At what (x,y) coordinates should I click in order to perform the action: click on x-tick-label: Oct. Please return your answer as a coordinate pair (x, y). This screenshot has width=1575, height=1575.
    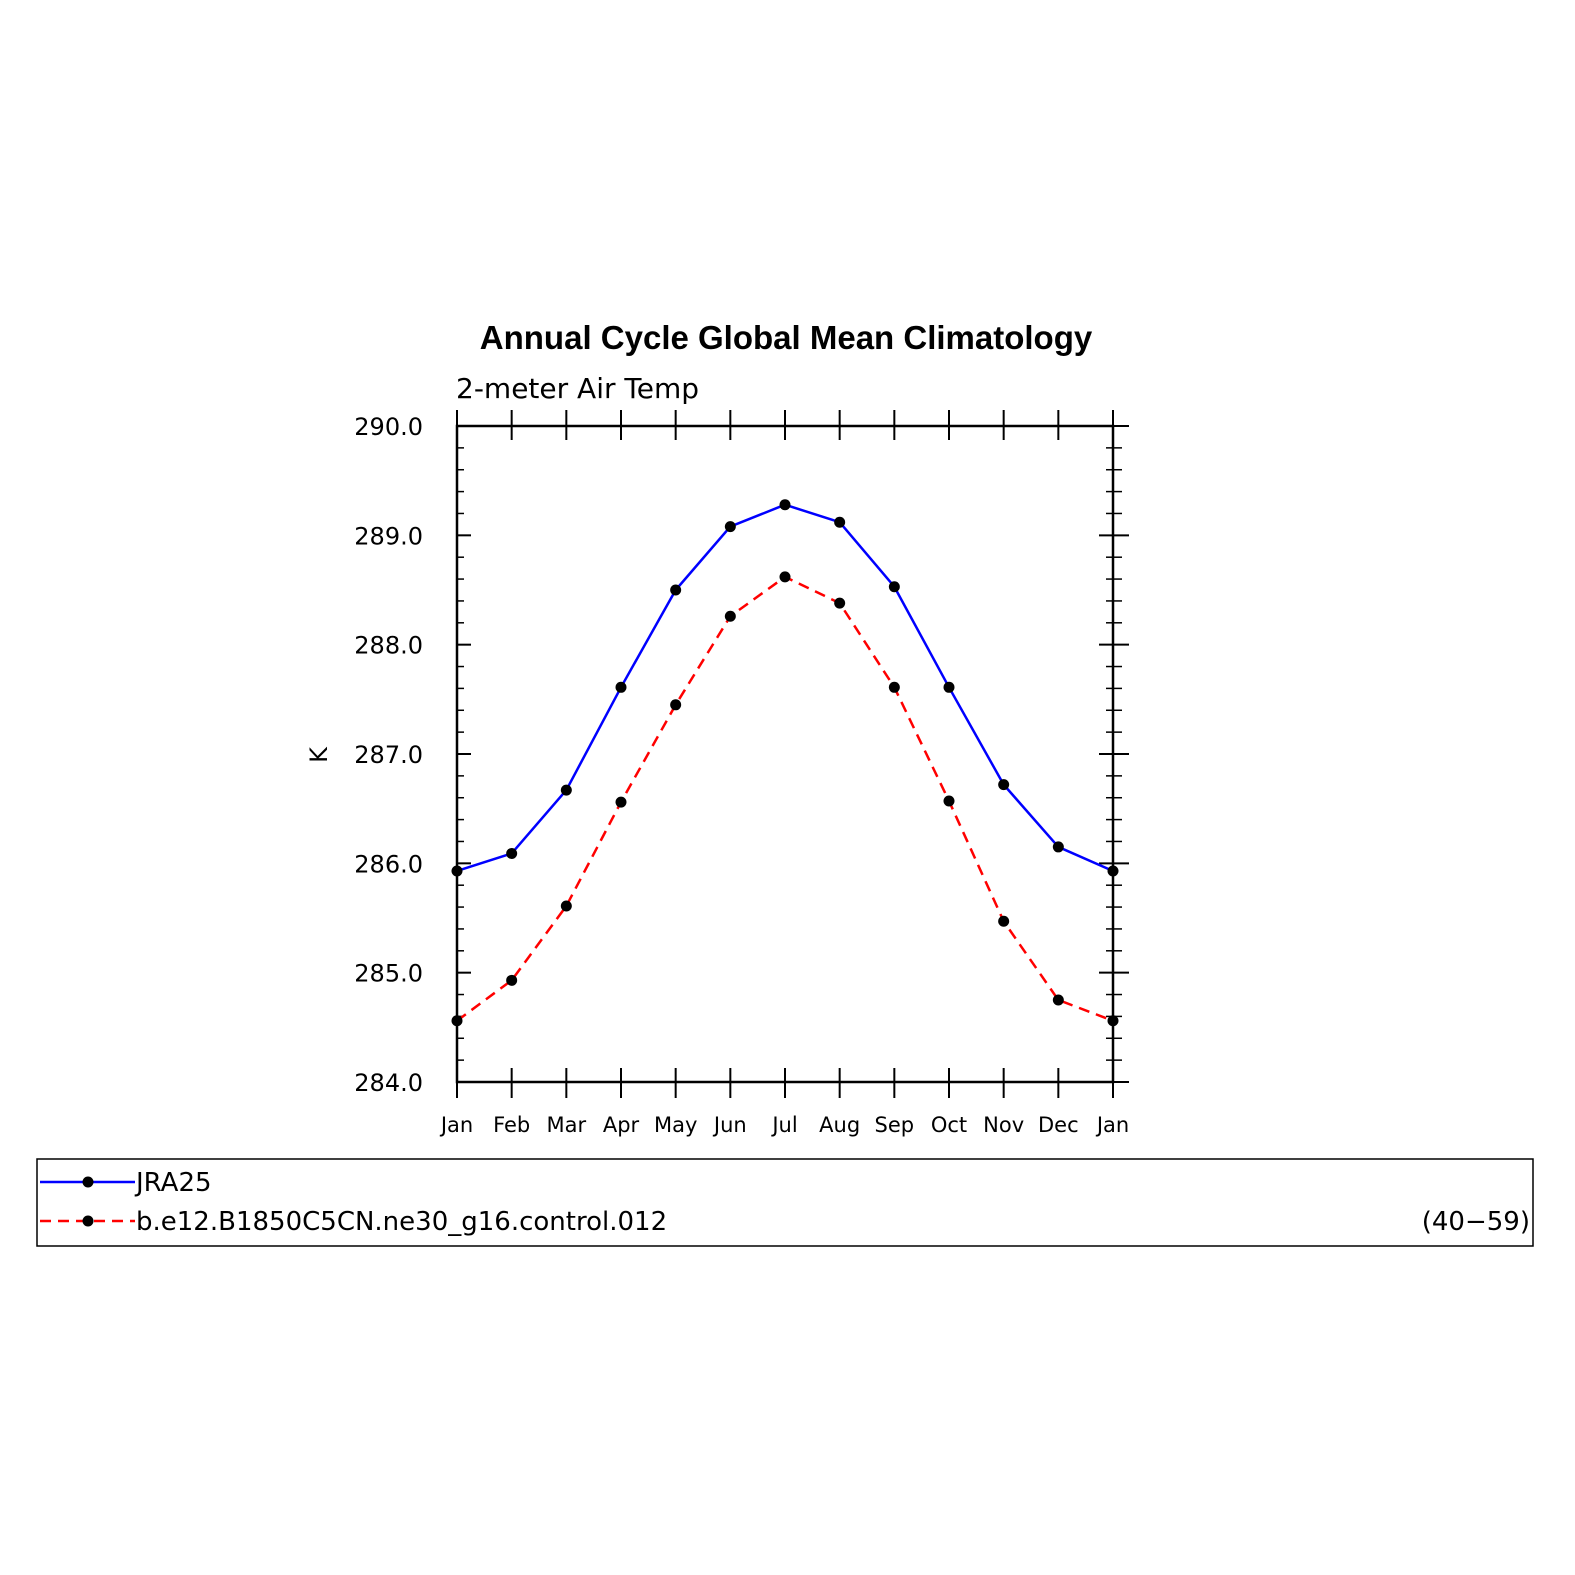
    Looking at the image, I should click on (949, 1125).